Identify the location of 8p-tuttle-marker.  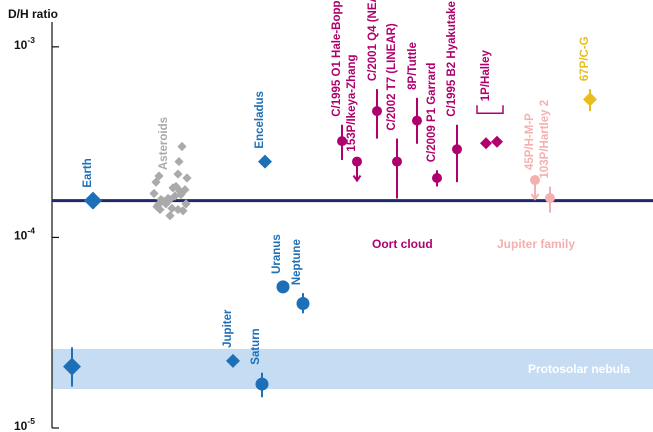
(417, 120).